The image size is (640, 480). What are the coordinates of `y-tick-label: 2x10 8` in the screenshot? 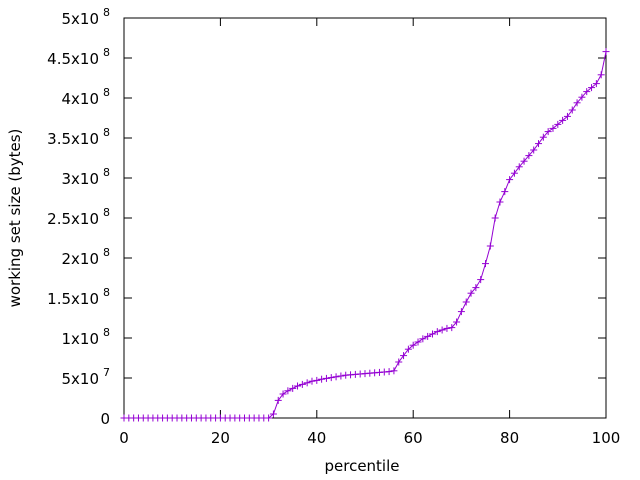 It's located at (85, 257).